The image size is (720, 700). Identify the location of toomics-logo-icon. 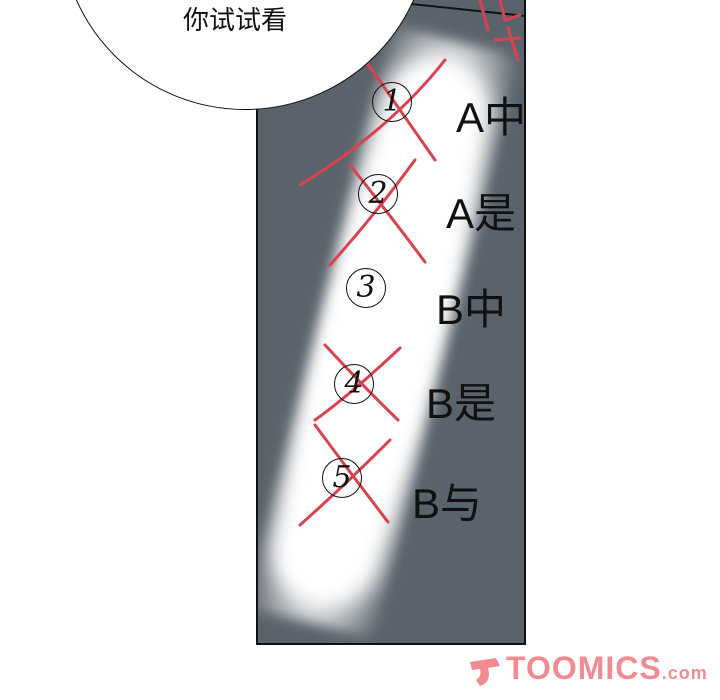
(485, 672).